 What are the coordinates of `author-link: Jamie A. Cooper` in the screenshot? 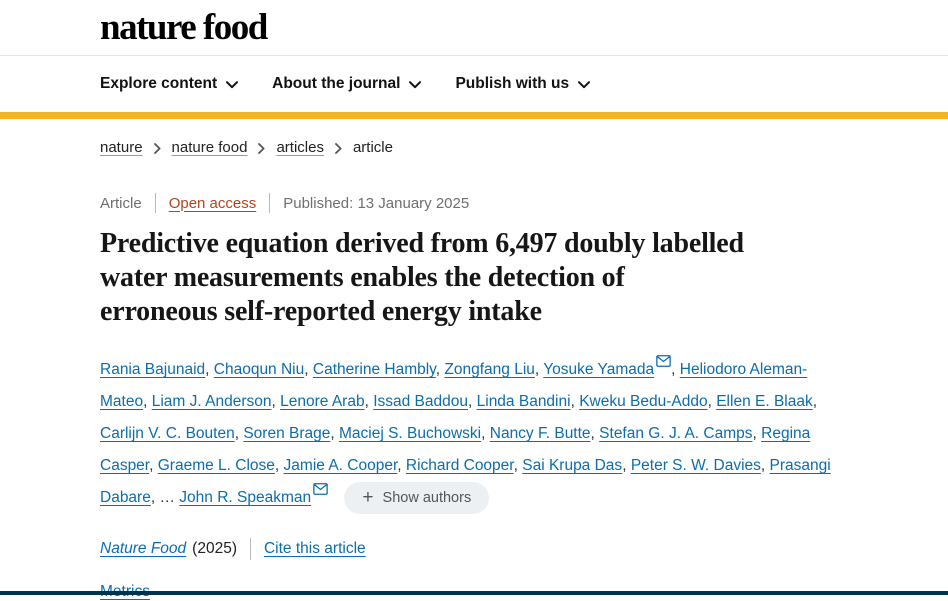 It's located at (340, 465).